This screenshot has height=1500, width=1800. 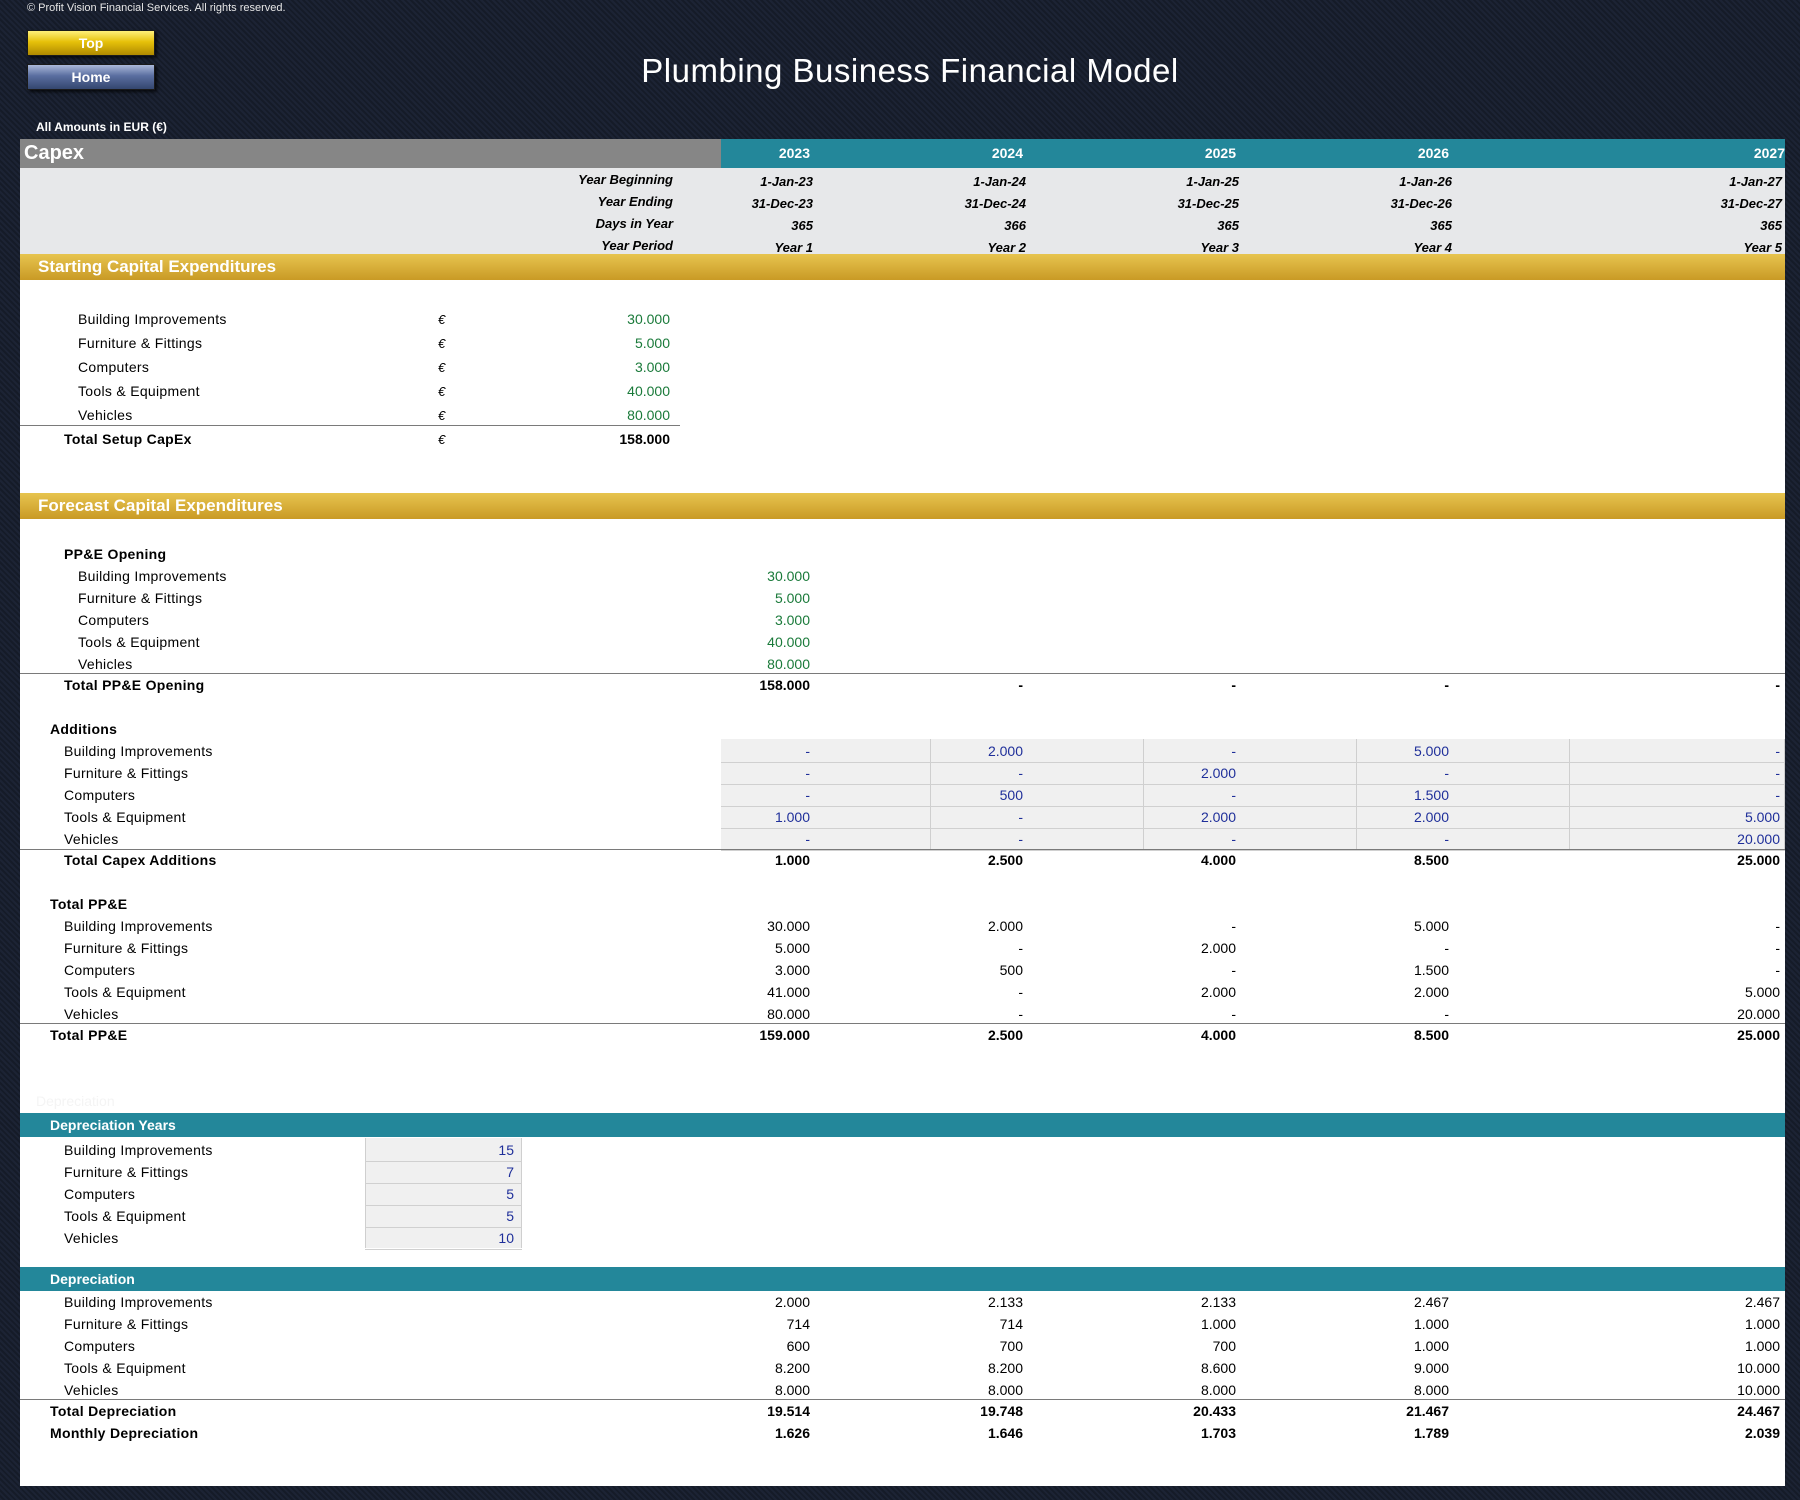 What do you see at coordinates (84, 729) in the screenshot?
I see `additions-header: Additions` at bounding box center [84, 729].